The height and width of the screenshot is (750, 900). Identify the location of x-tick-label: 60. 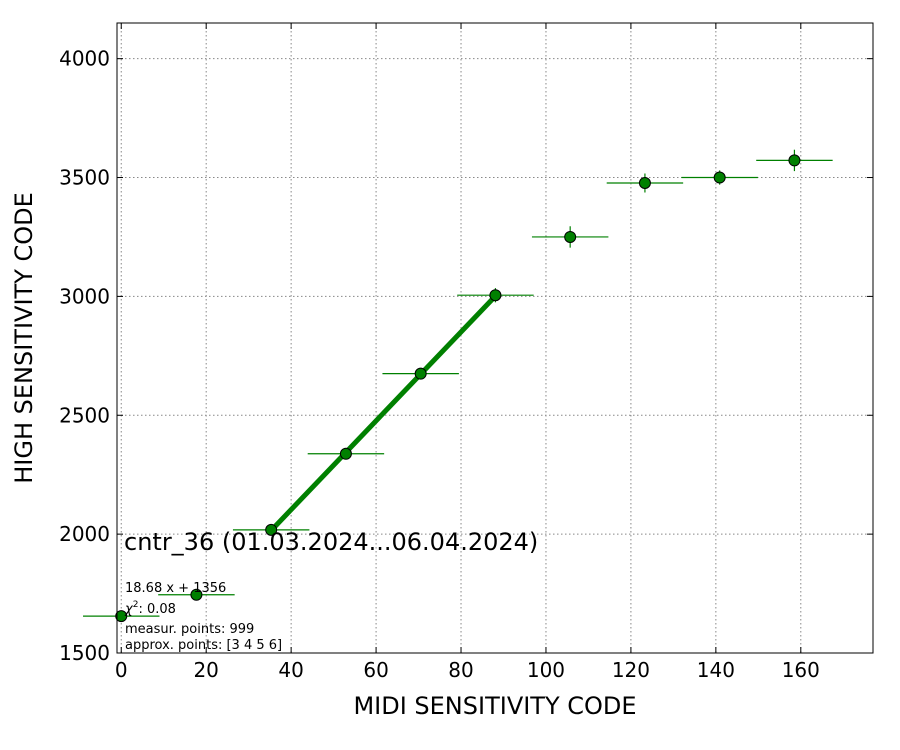
(375, 670).